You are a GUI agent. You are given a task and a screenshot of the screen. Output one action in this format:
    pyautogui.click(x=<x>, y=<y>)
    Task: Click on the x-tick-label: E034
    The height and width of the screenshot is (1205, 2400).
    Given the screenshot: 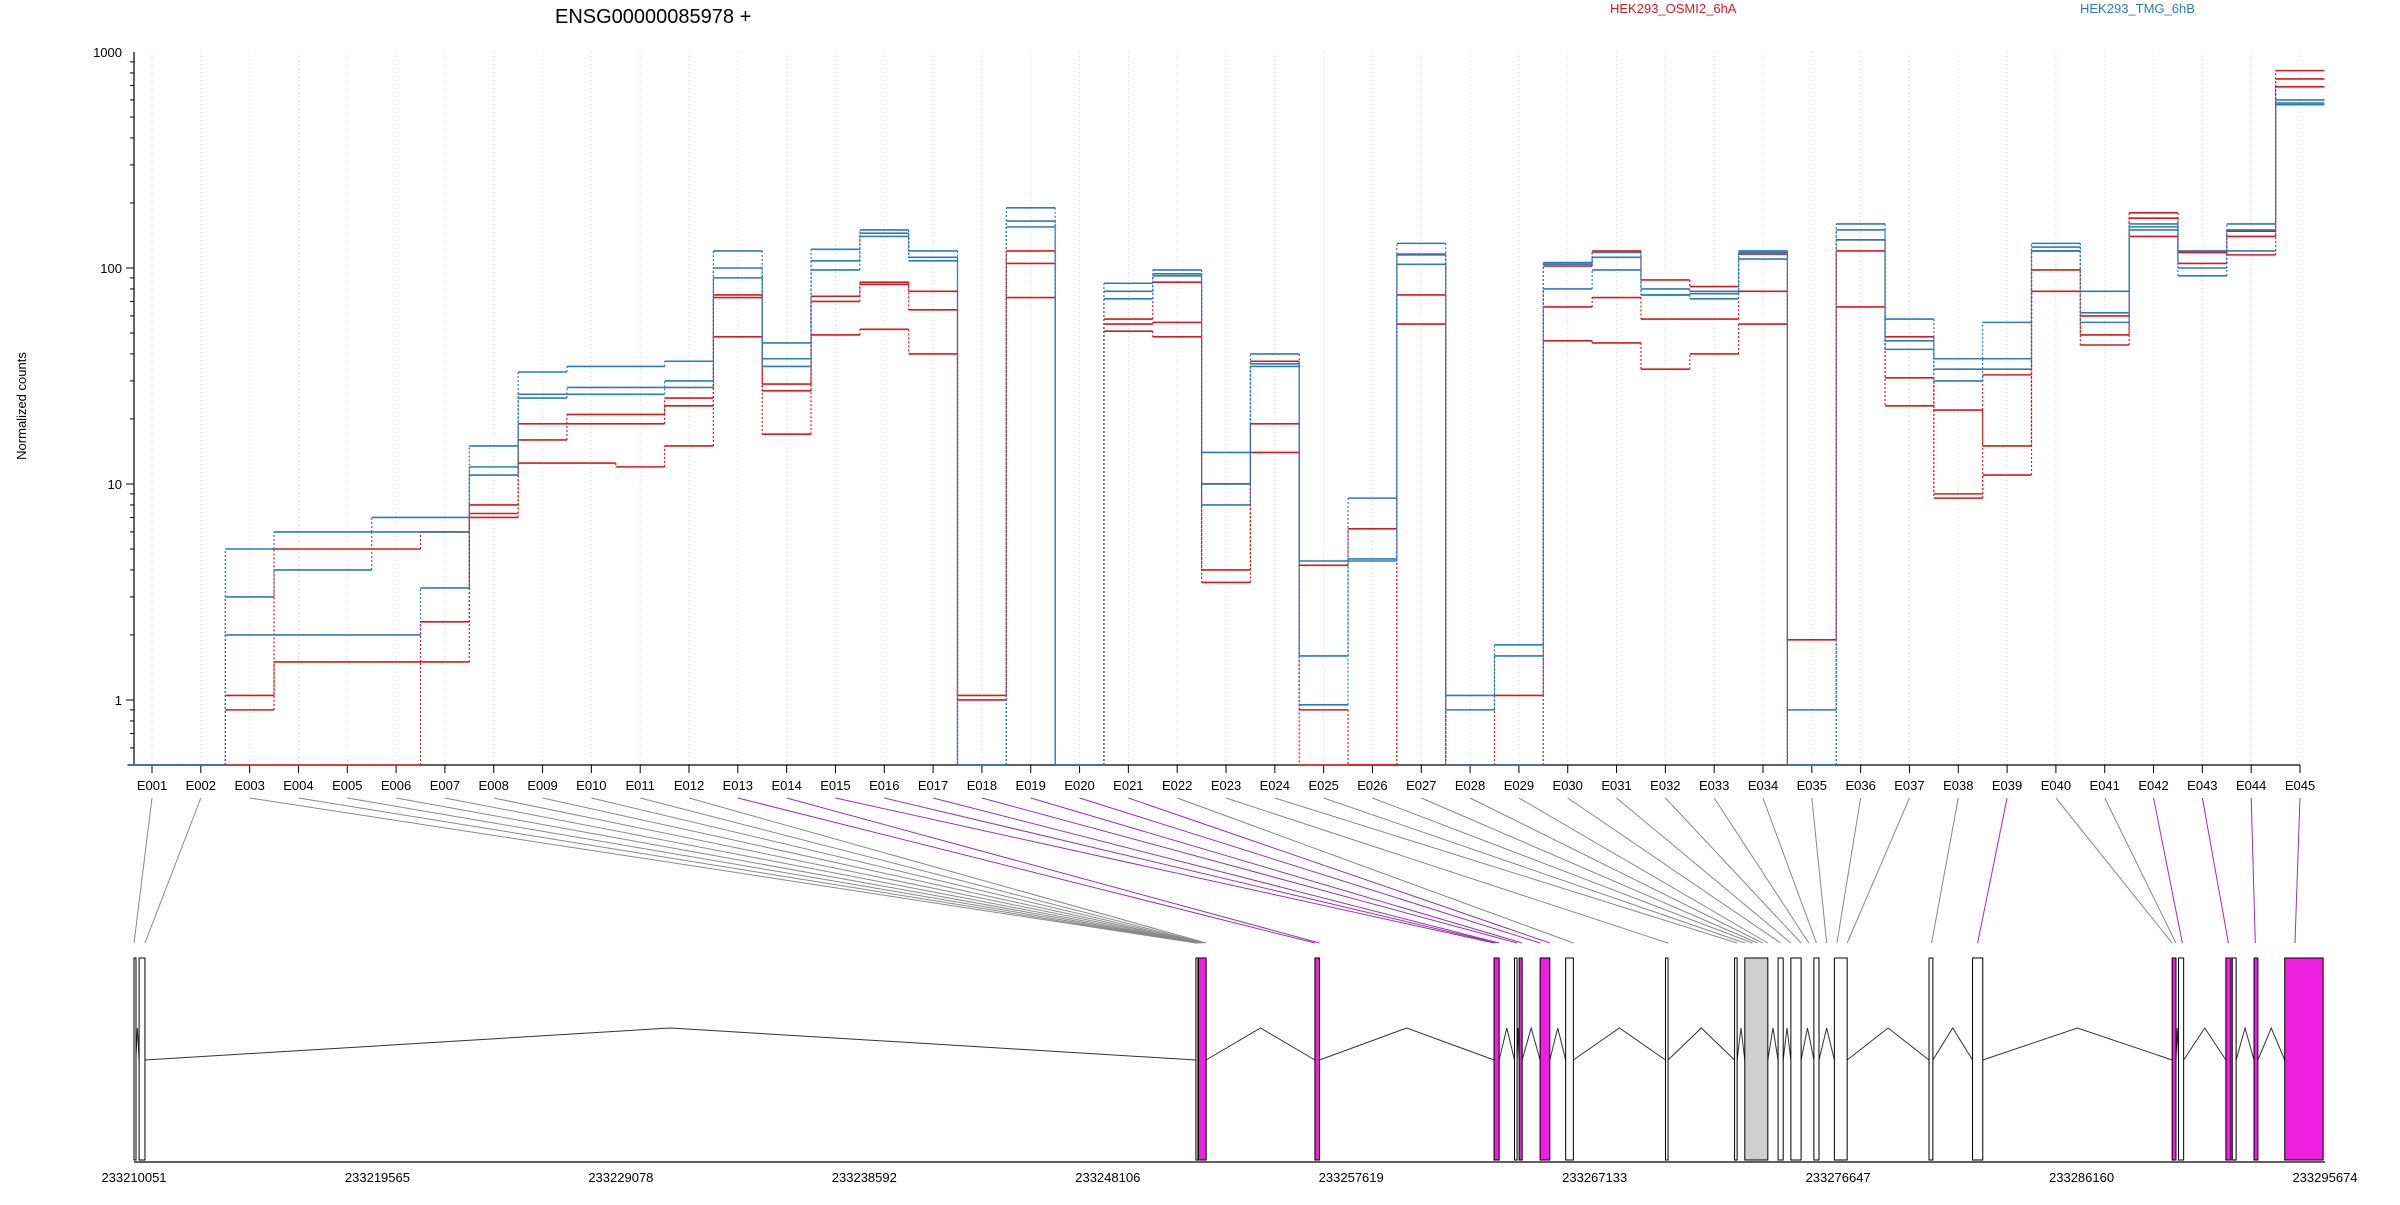 What is the action you would take?
    pyautogui.click(x=1763, y=785)
    